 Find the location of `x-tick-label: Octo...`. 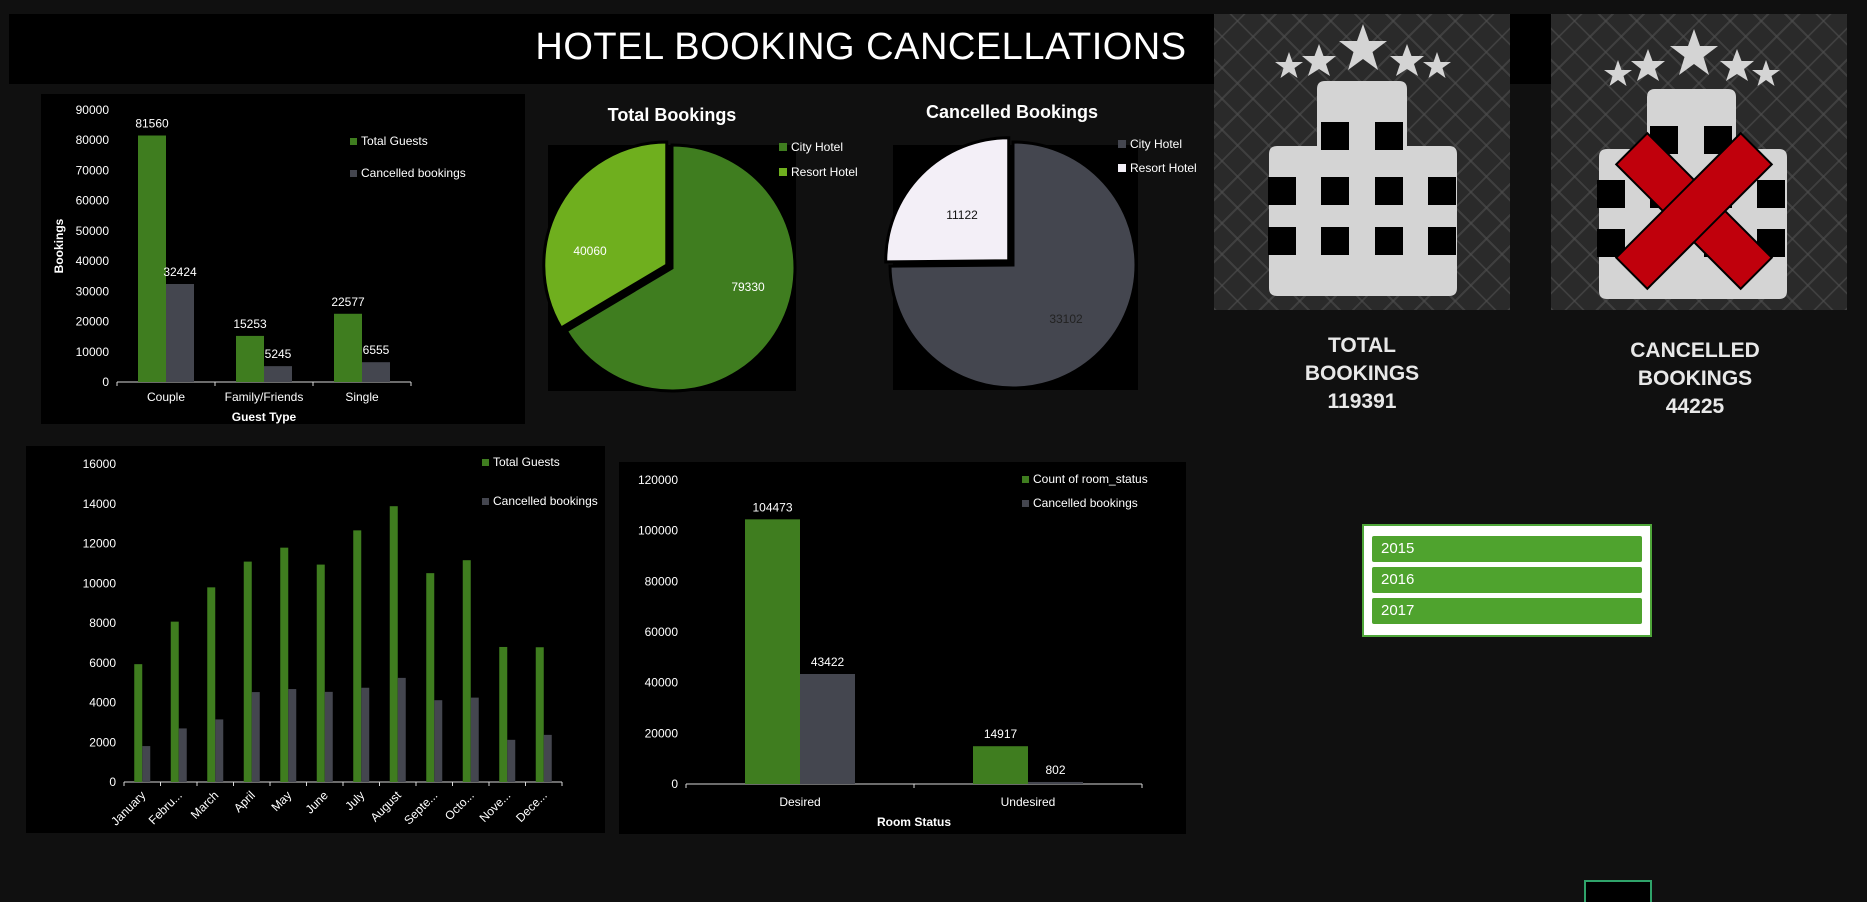

x-tick-label: Octo... is located at coordinates (459, 805).